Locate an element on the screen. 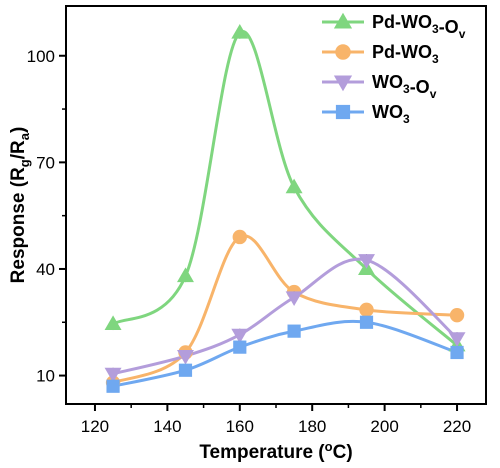  x-tick-label: 160 is located at coordinates (240, 426).